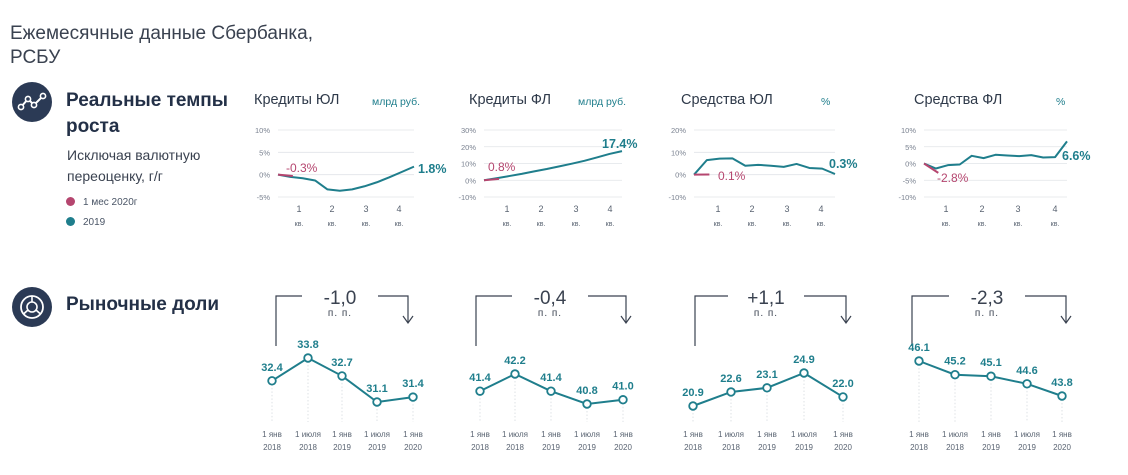 The width and height of the screenshot is (1128, 475). What do you see at coordinates (115, 176) in the screenshot?
I see `section1-subtitle-line2: переоценку, г/г` at bounding box center [115, 176].